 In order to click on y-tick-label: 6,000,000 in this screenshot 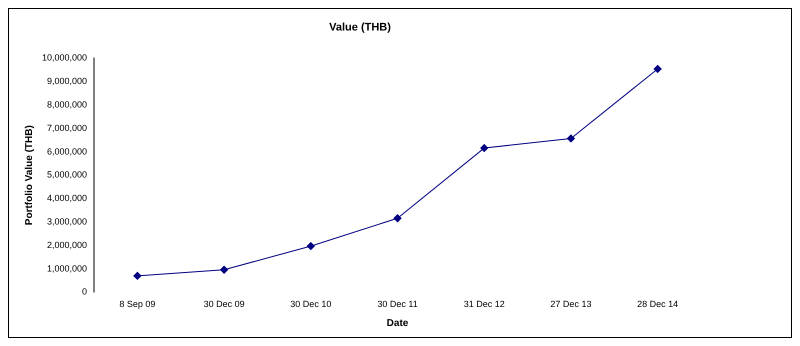, I will do `click(67, 151)`.